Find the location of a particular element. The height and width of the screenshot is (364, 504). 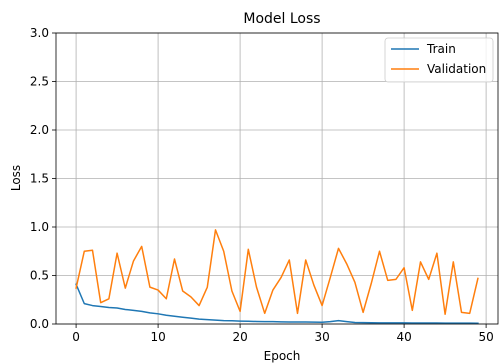

x-tick-label: 30 is located at coordinates (321, 337).